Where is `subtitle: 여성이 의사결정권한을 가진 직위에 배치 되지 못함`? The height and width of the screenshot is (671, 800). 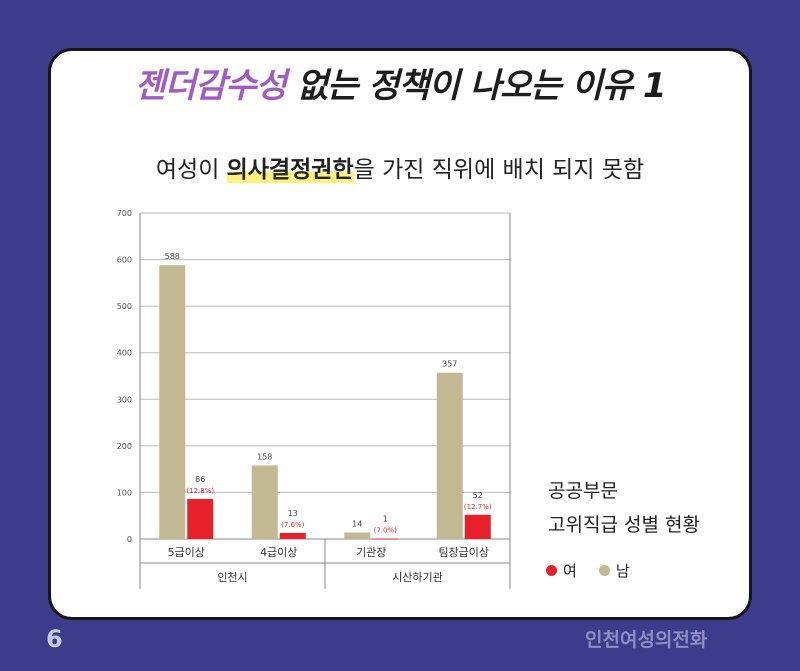 subtitle: 여성이 의사결정권한을 가진 직위에 배치 되지 못함 is located at coordinates (400, 167).